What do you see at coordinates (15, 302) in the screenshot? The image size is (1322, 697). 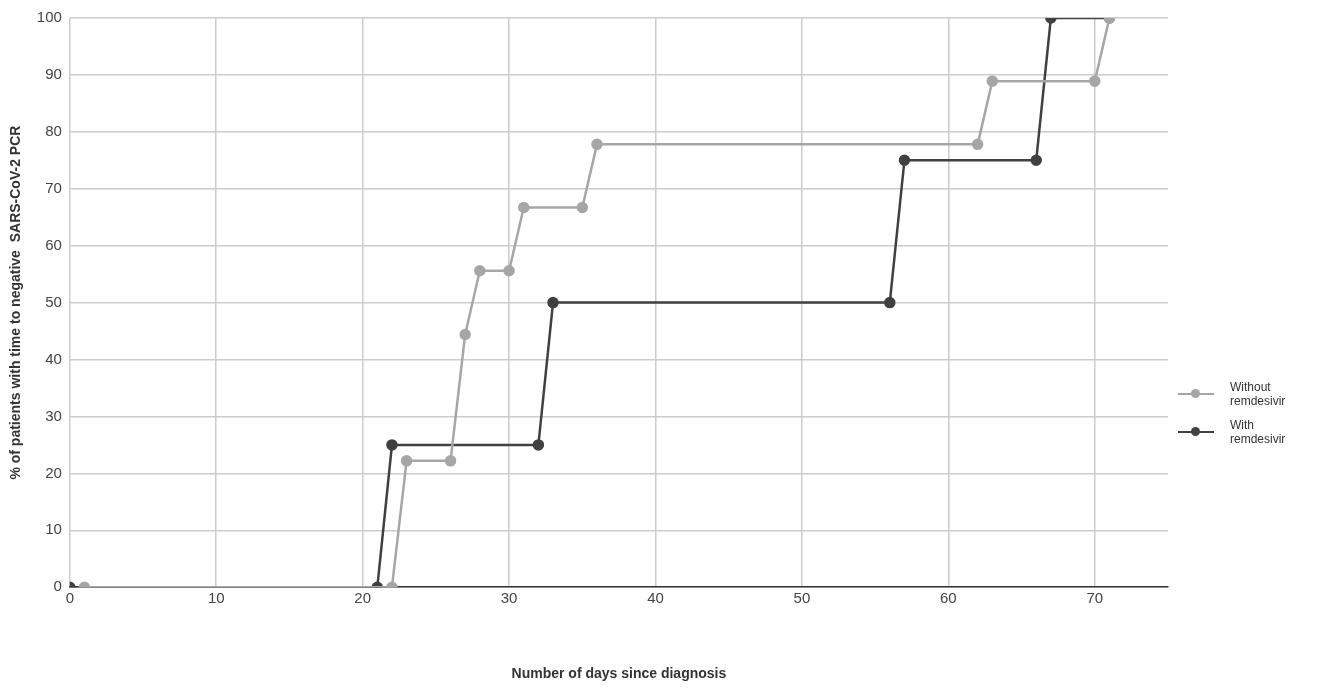 I see `y-axis-title: % of patients with time to negative SARS-CoV-2 PCR` at bounding box center [15, 302].